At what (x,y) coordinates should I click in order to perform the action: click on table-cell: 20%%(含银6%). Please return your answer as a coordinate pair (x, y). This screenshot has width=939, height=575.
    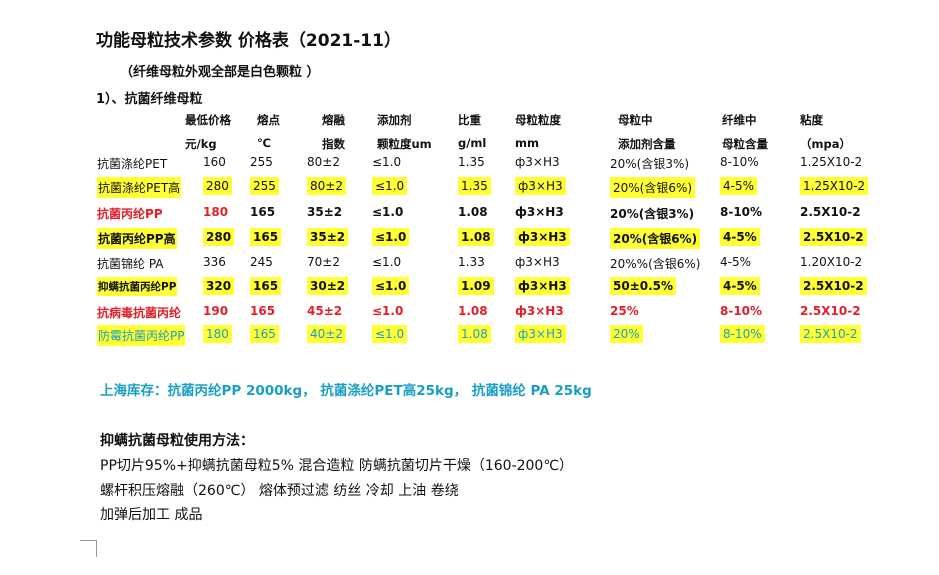
    Looking at the image, I should click on (655, 264).